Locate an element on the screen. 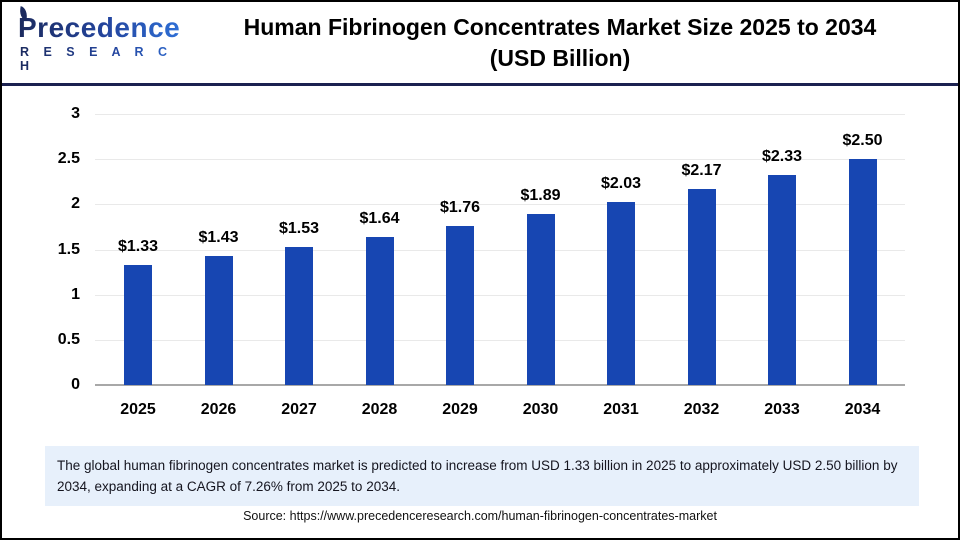 This screenshot has width=960, height=540. x-axis-line is located at coordinates (500, 385).